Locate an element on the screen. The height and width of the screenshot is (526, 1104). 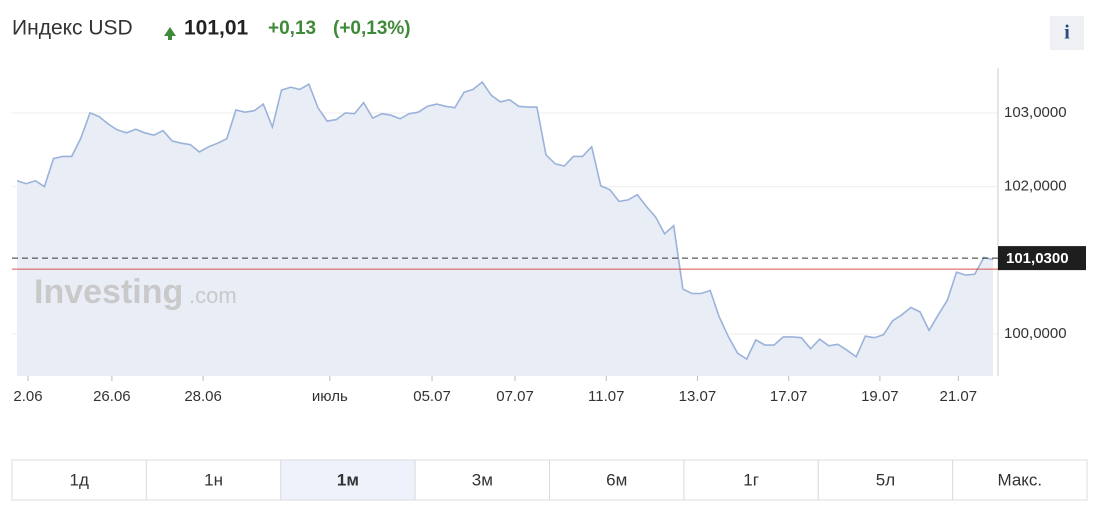
range-button-label: 6м is located at coordinates (616, 479).